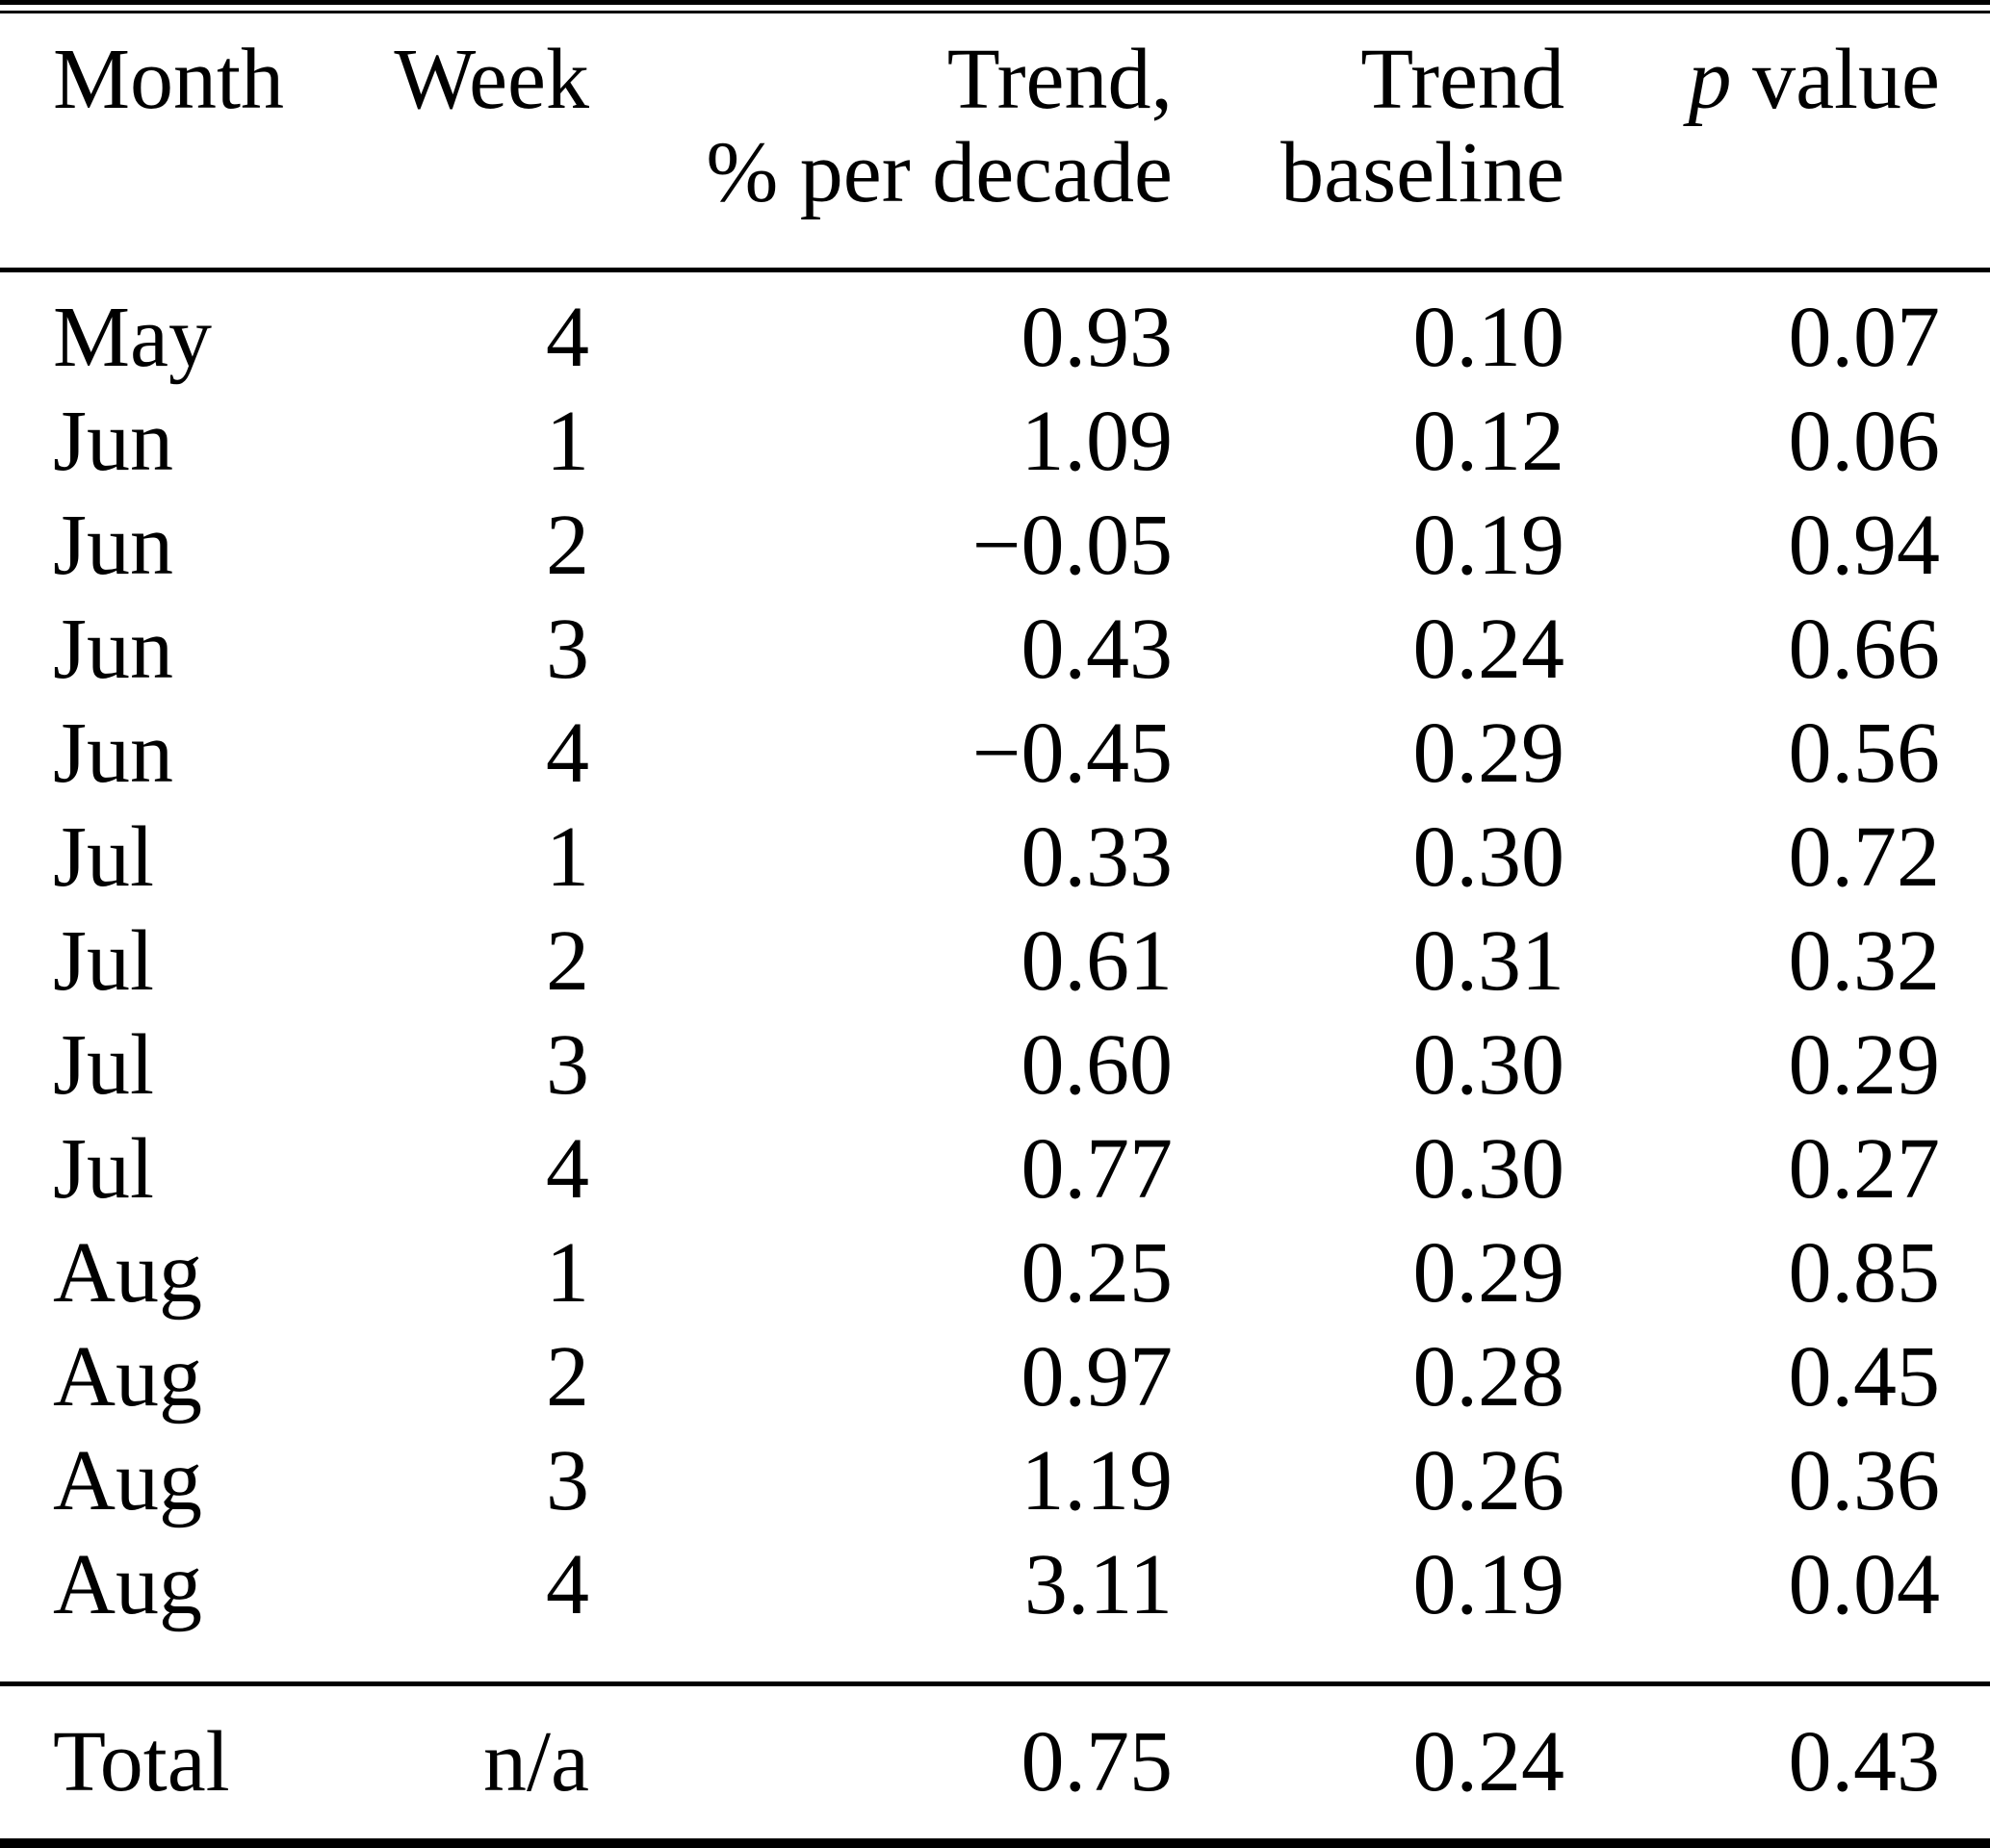 This screenshot has height=1848, width=1990. Describe the element at coordinates (1865, 545) in the screenshot. I see `cell-p: 0.94` at that location.